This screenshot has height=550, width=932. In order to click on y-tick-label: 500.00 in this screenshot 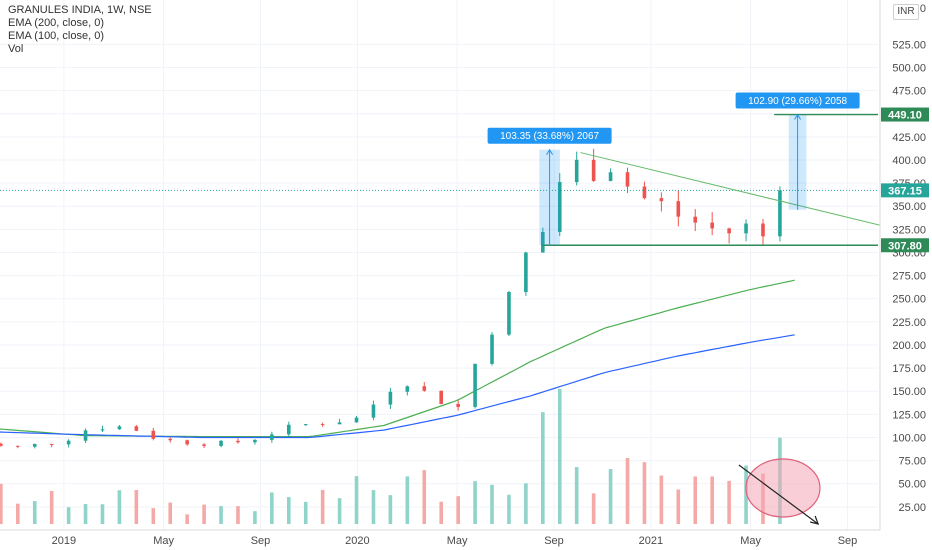, I will do `click(909, 68)`.